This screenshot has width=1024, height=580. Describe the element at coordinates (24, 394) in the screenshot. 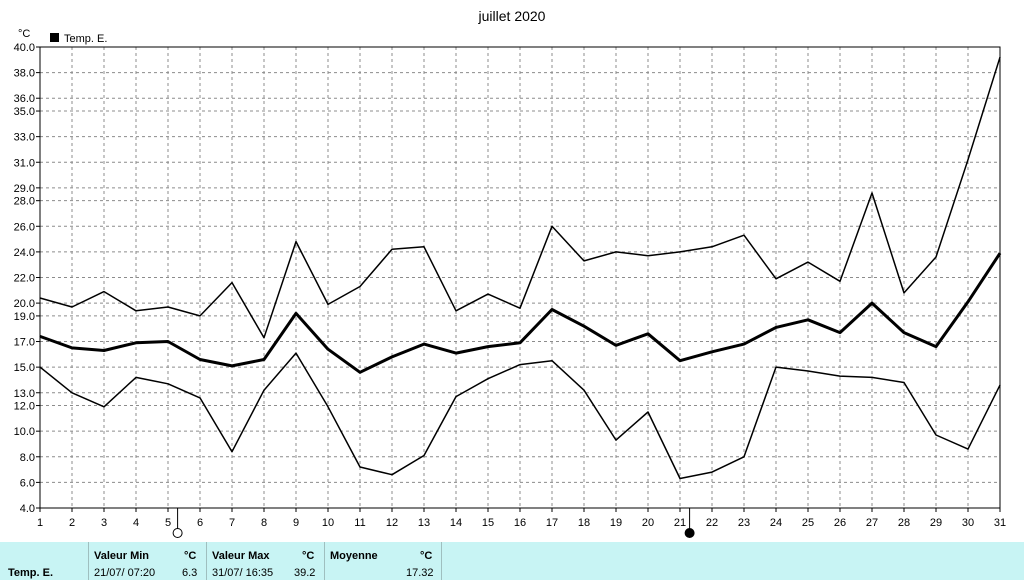

I see `y-tick-label: 13.0` at that location.